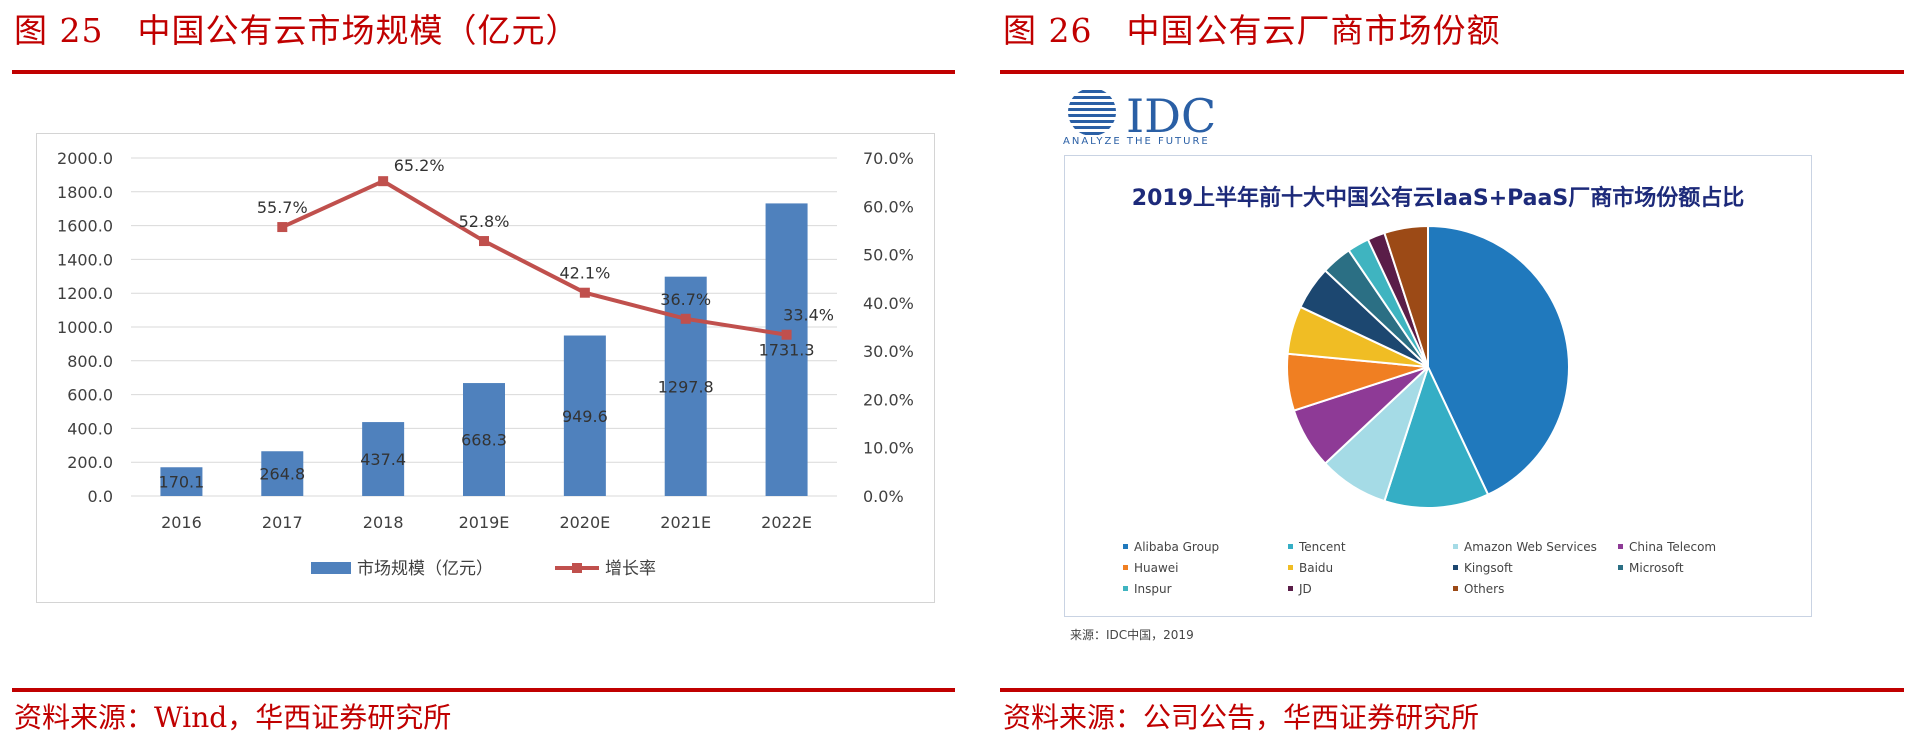  I want to click on title-rule, so click(1452, 72).